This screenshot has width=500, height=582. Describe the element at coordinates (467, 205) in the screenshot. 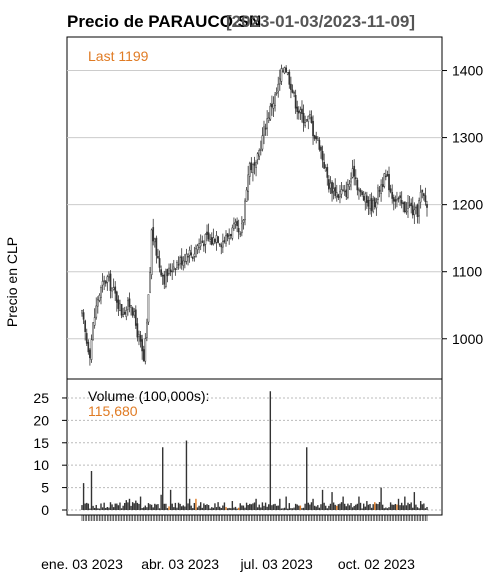

I see `price-tick-label: 1200` at that location.